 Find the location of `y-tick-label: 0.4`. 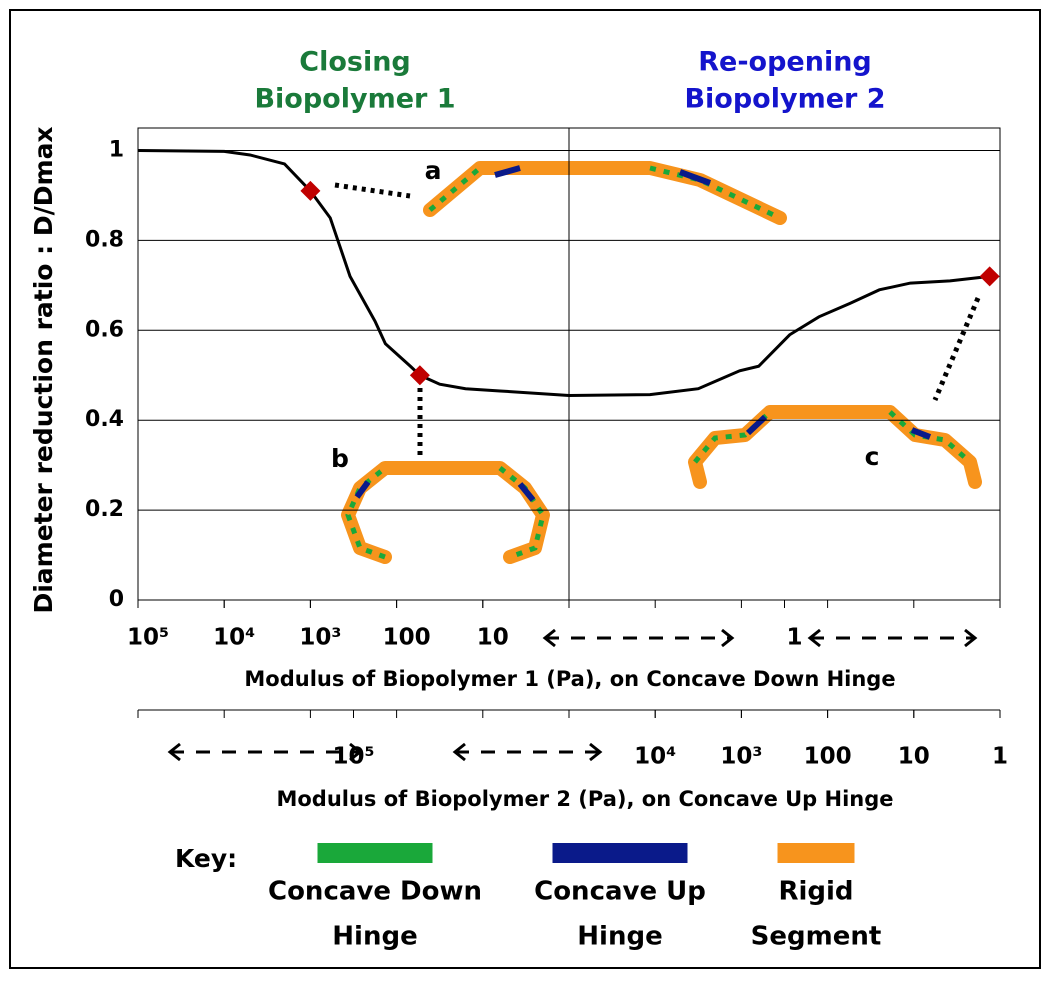

y-tick-label: 0.4 is located at coordinates (104, 419).